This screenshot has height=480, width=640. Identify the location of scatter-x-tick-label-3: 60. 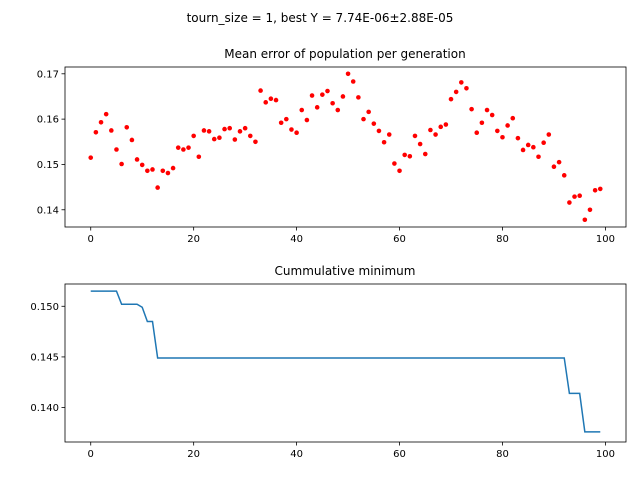
(399, 239).